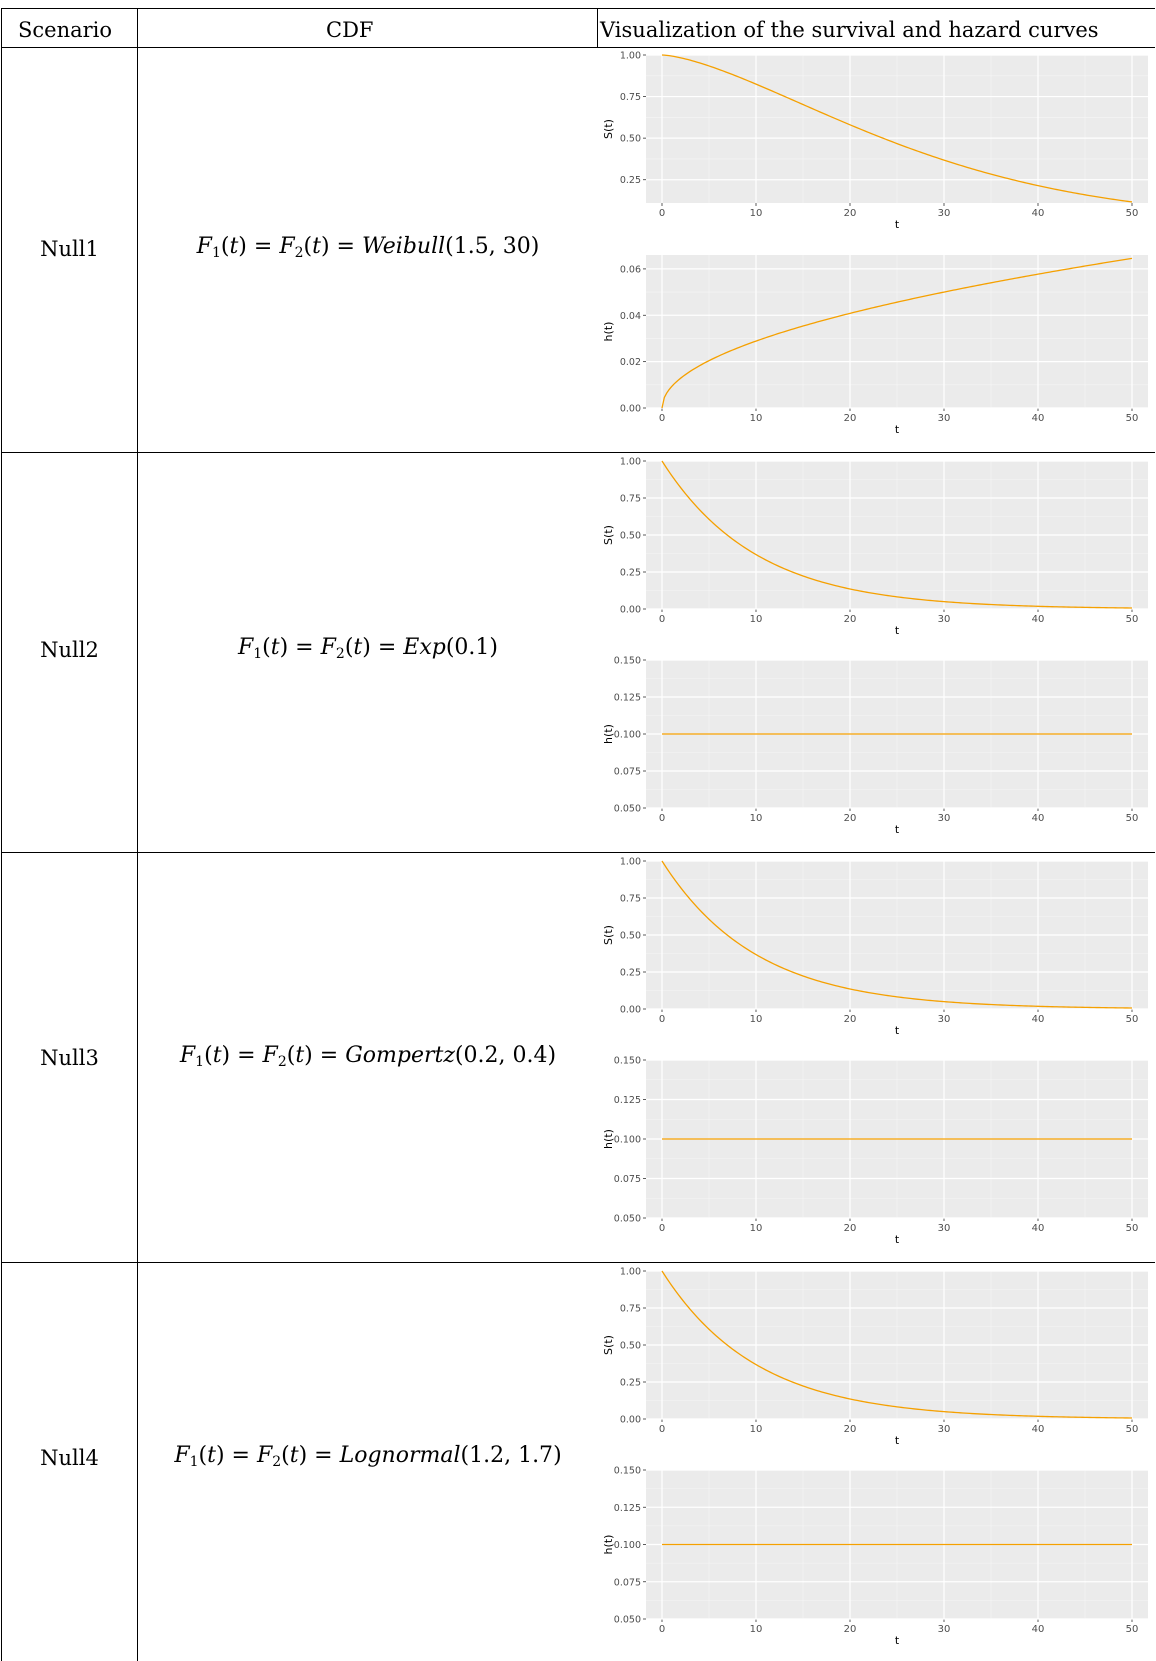 The image size is (1156, 1661). I want to click on survival-plot: 0 10 20 30 40 50 0.25 0.50 0.75 1.00 t S(t), so click(875, 141).